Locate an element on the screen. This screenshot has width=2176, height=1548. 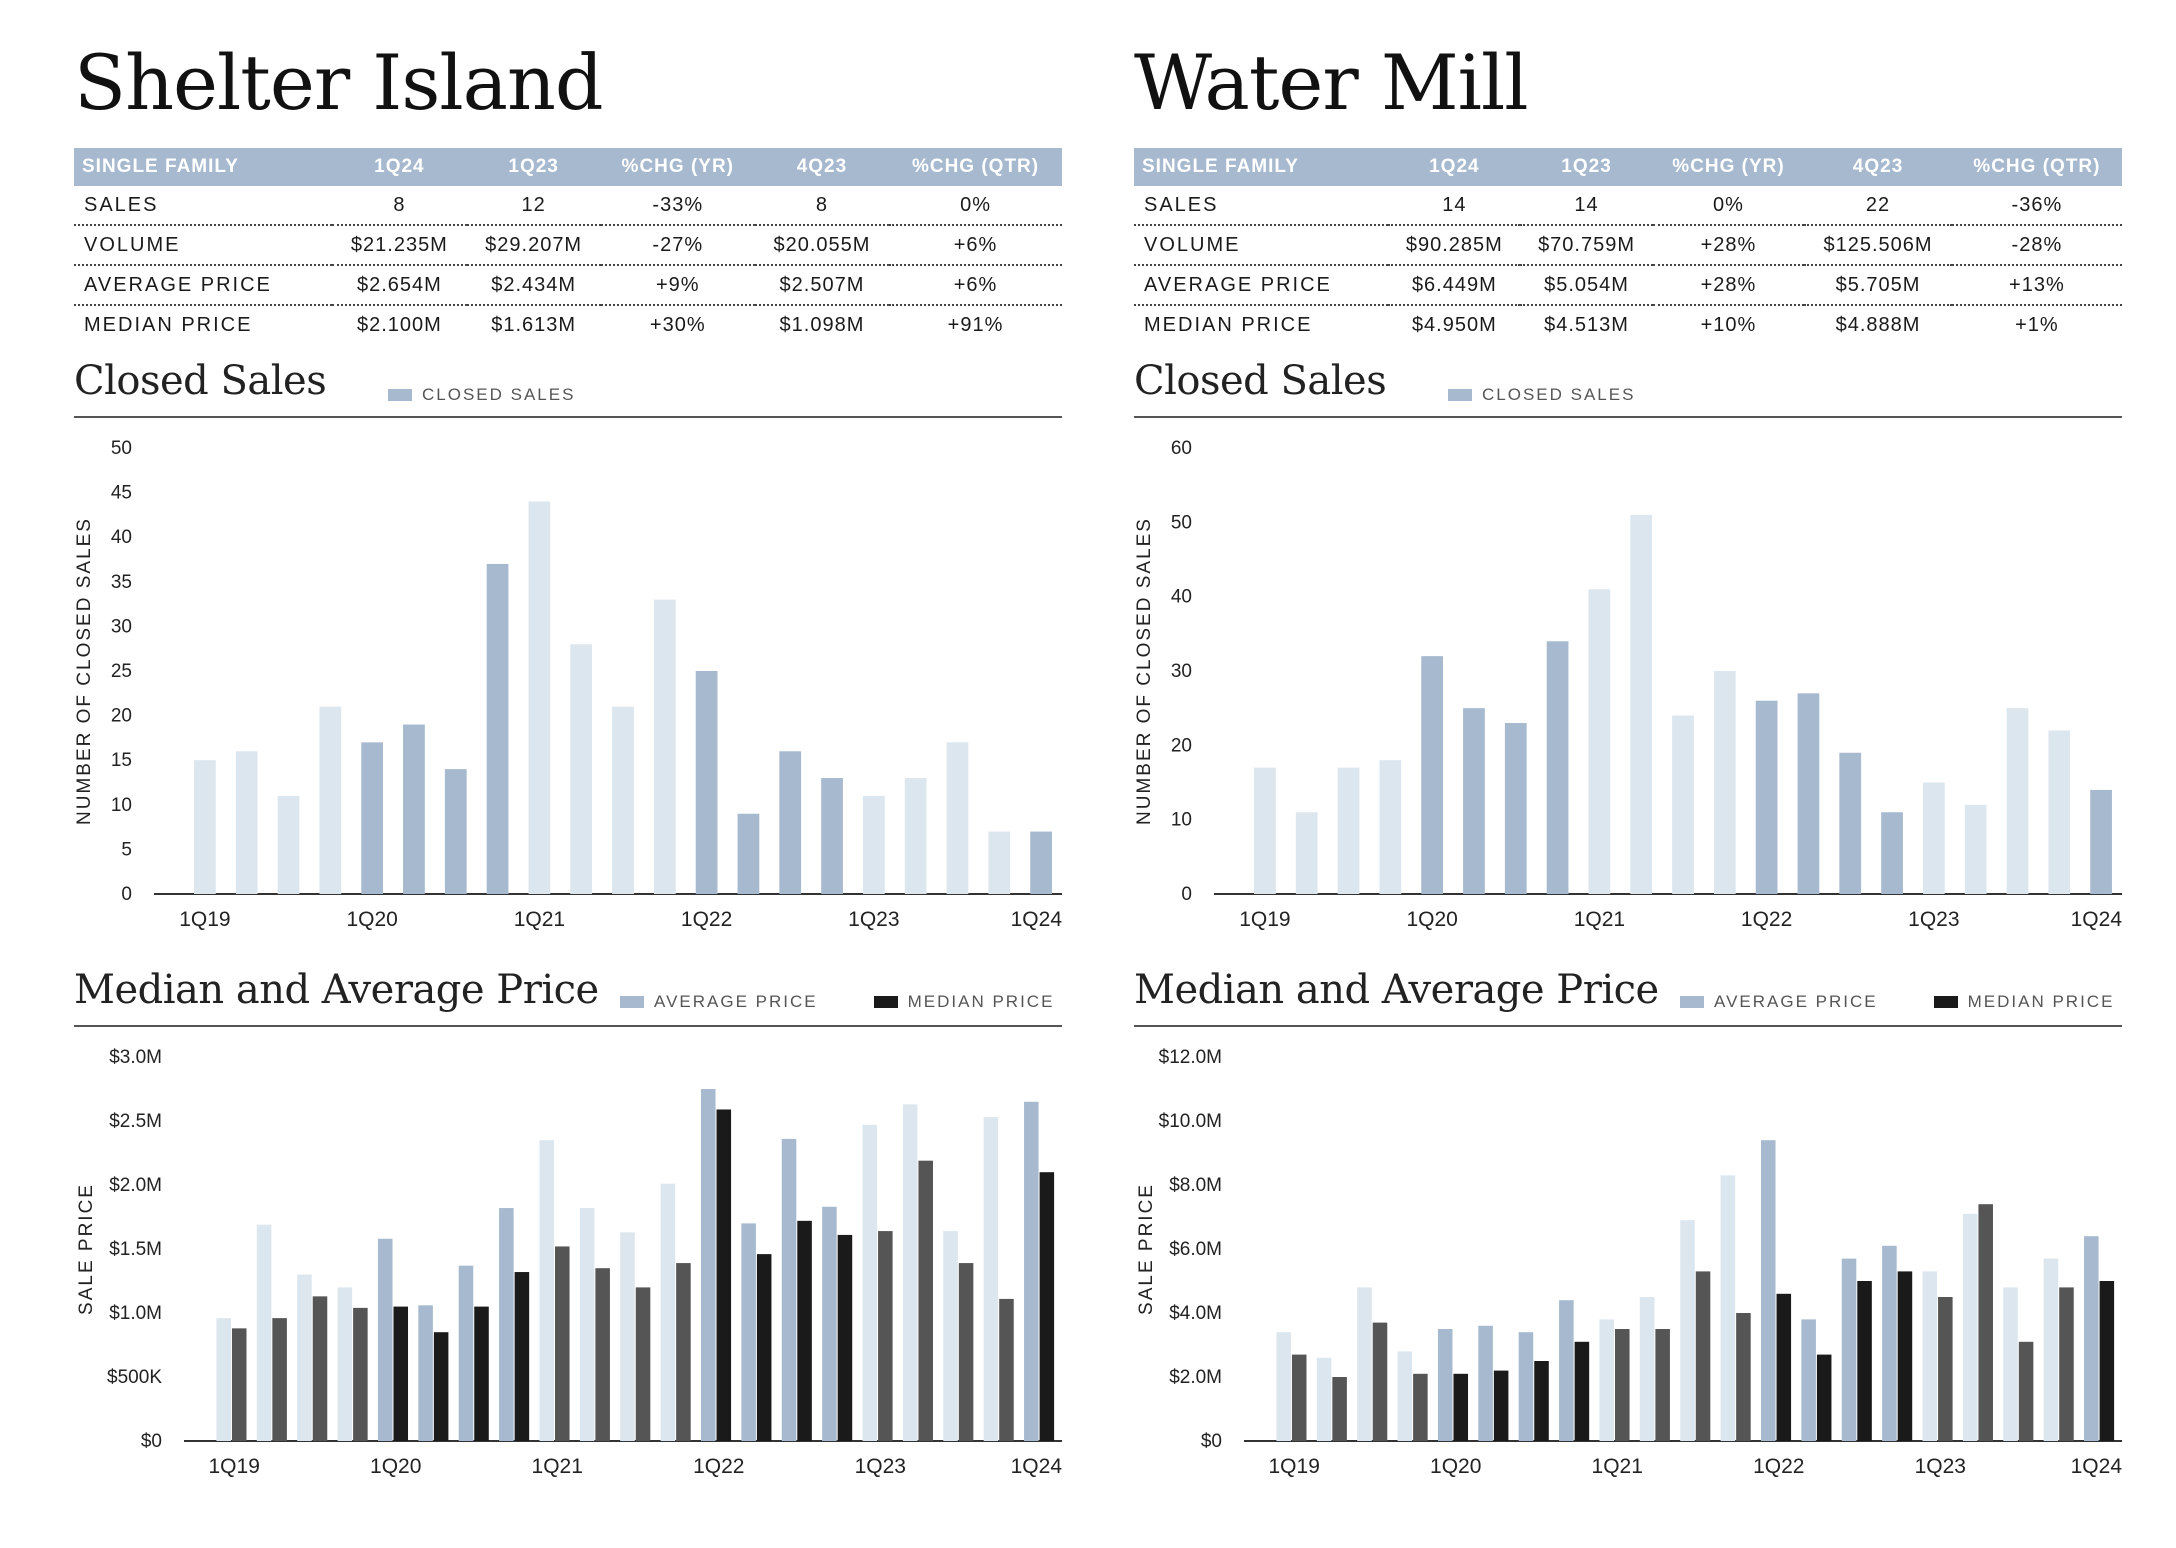
y-tick-label: $3.0M is located at coordinates (135, 1057).